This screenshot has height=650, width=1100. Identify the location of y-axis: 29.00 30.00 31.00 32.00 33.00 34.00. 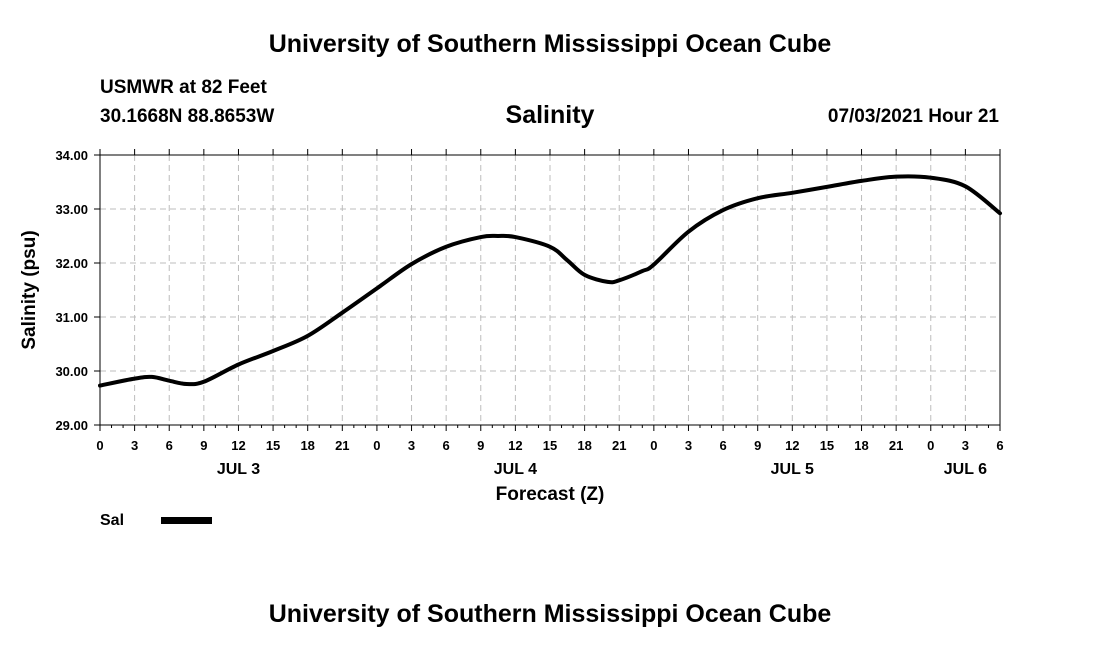
(77, 290).